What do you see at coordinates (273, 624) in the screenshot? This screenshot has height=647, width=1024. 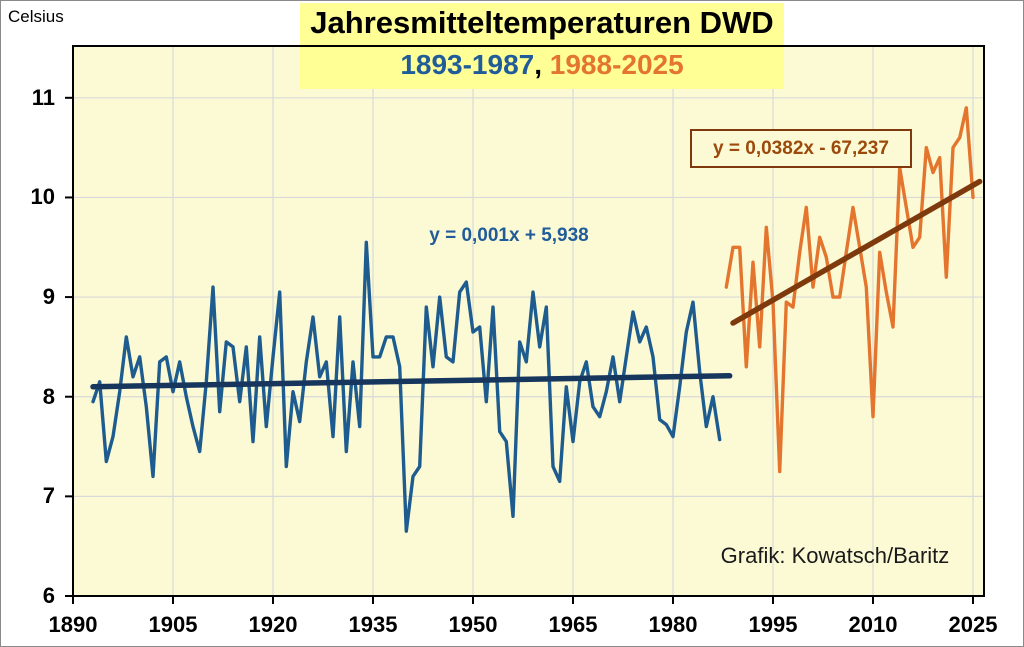 I see `x-tick-label: 1920` at bounding box center [273, 624].